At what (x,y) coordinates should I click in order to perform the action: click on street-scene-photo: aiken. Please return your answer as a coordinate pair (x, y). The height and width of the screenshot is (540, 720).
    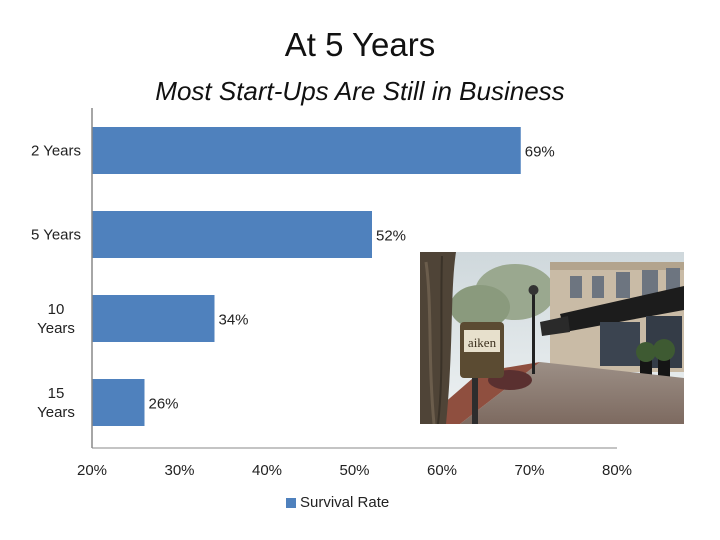
    Looking at the image, I should click on (552, 338).